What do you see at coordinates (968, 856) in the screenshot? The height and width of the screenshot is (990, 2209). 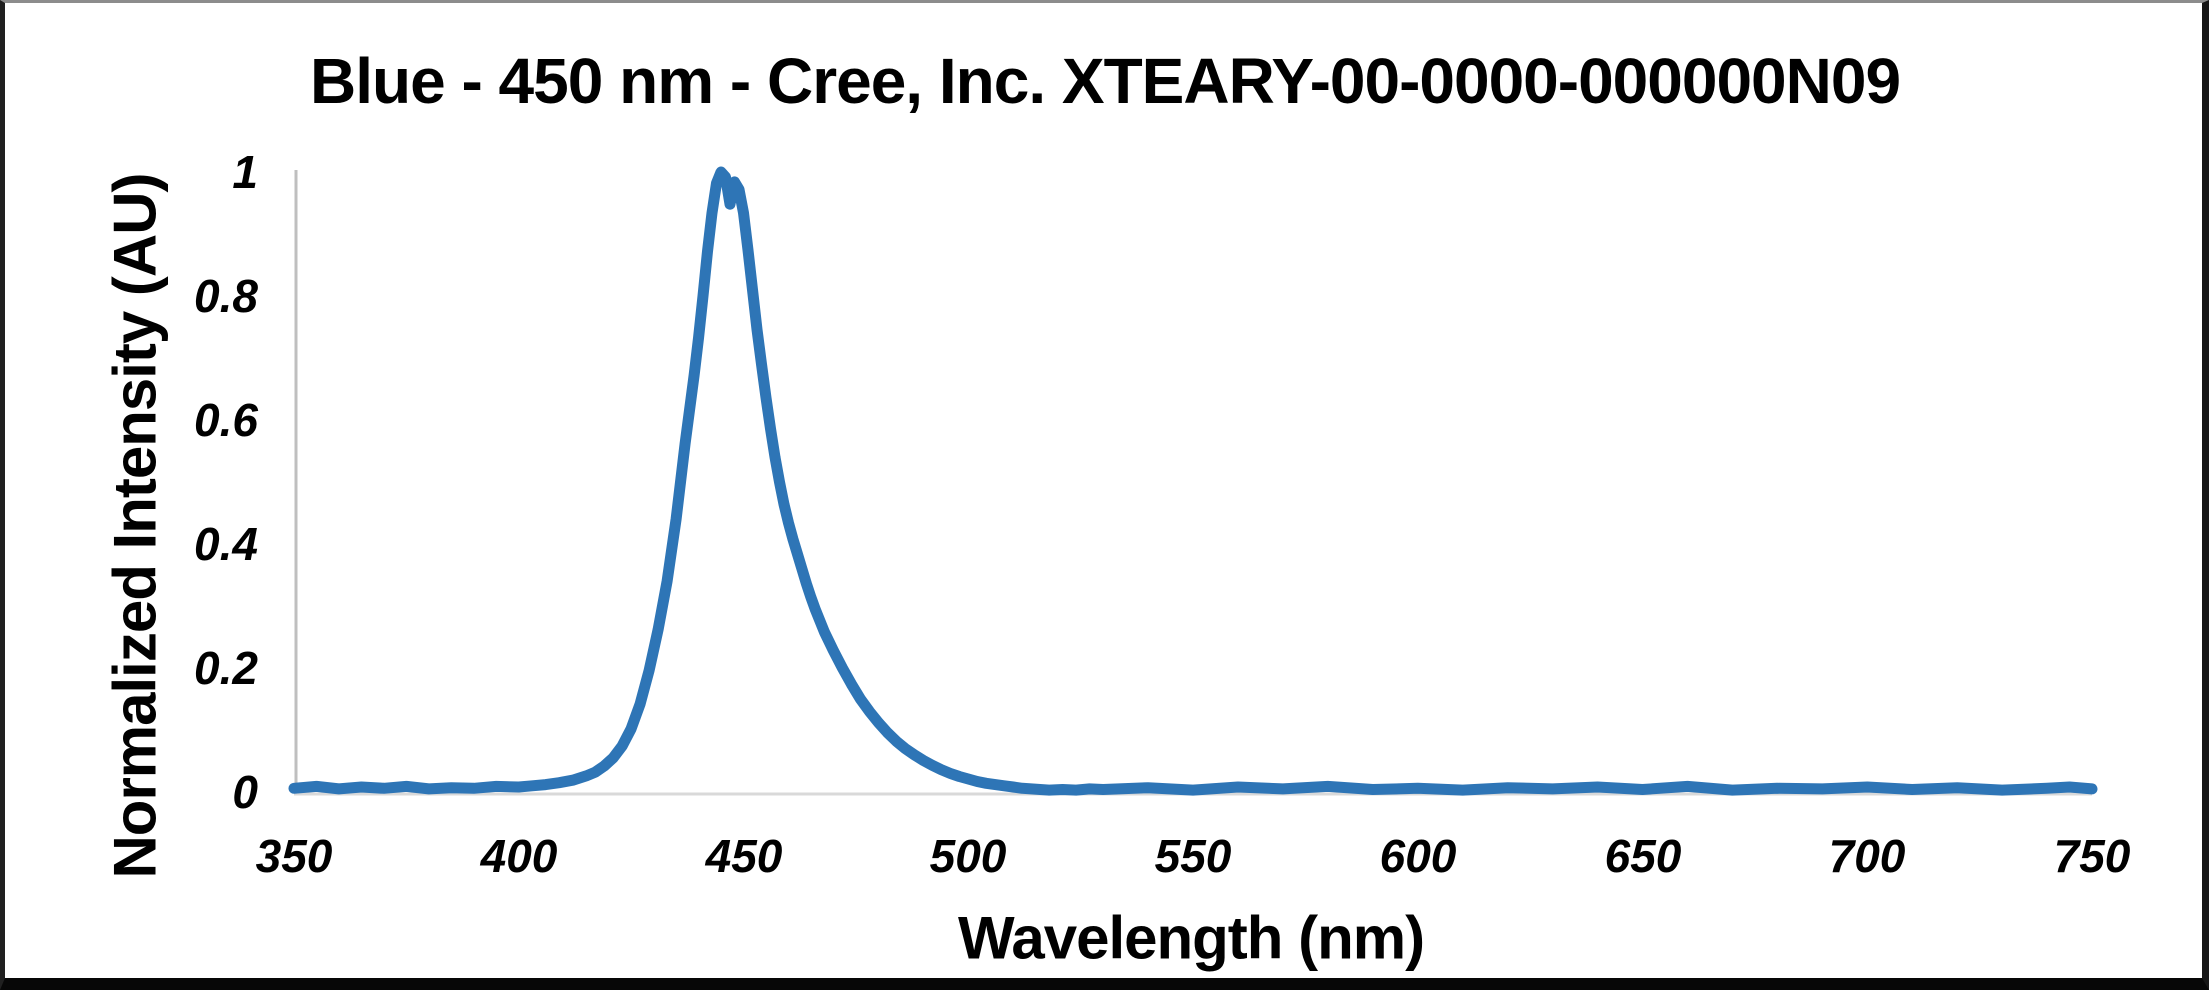 I see `x-tick-label: 500` at bounding box center [968, 856].